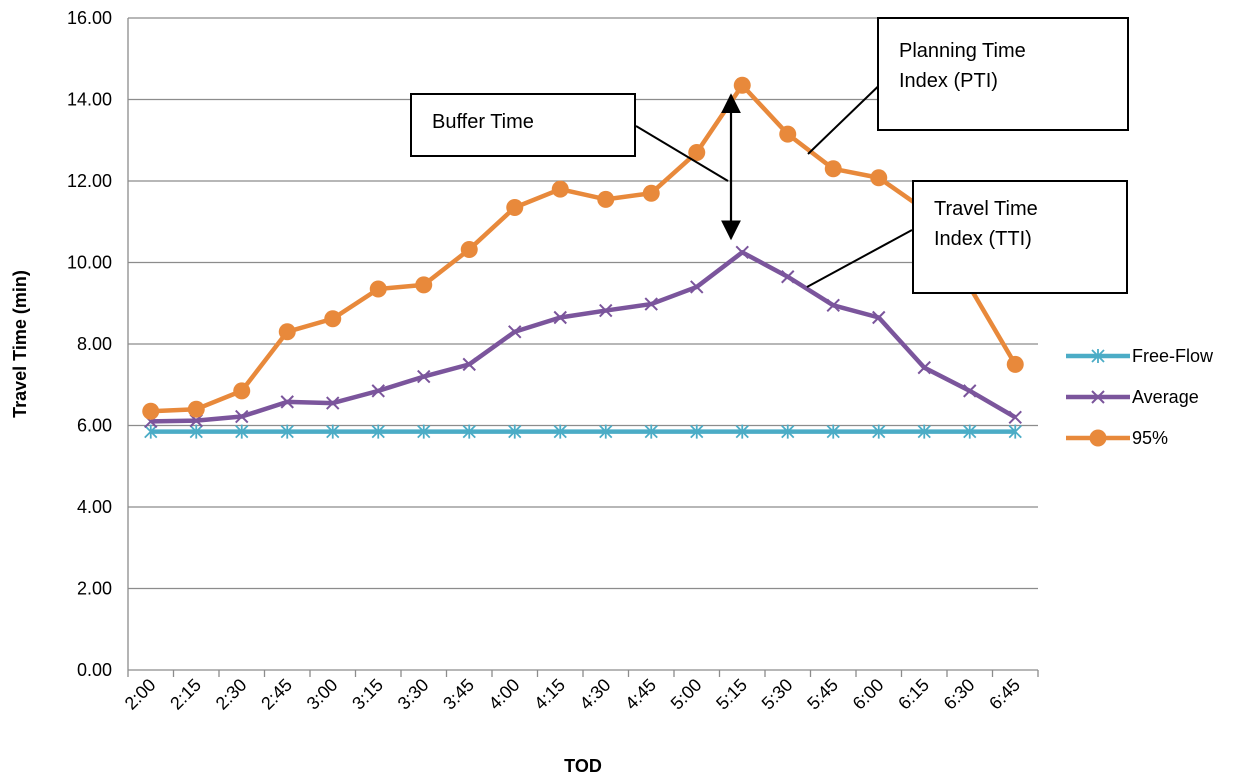 Image resolution: width=1245 pixels, height=782 pixels. Describe the element at coordinates (962, 51) in the screenshot. I see `pti-label-line1: Planning Time` at that location.